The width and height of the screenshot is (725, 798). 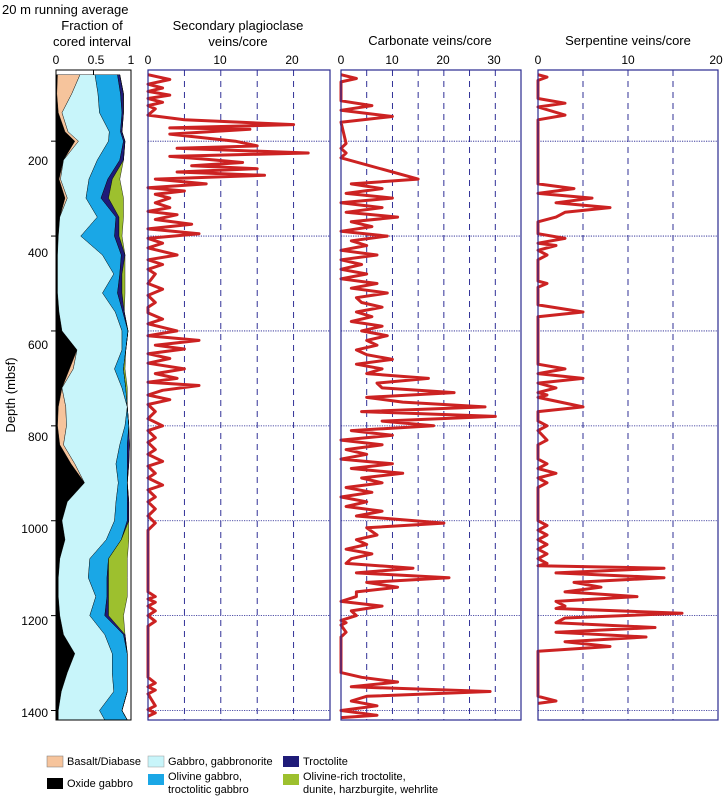 What do you see at coordinates (628, 40) in the screenshot?
I see `panel4-title: Serpentine veins/core` at bounding box center [628, 40].